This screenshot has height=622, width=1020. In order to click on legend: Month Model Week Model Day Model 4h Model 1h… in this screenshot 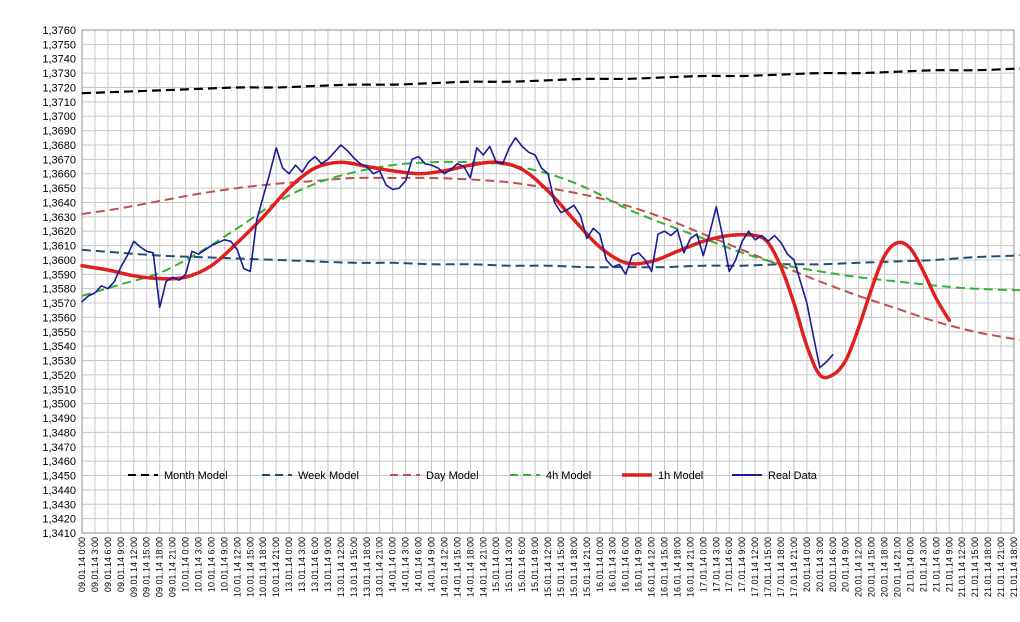, I will do `click(473, 476)`.